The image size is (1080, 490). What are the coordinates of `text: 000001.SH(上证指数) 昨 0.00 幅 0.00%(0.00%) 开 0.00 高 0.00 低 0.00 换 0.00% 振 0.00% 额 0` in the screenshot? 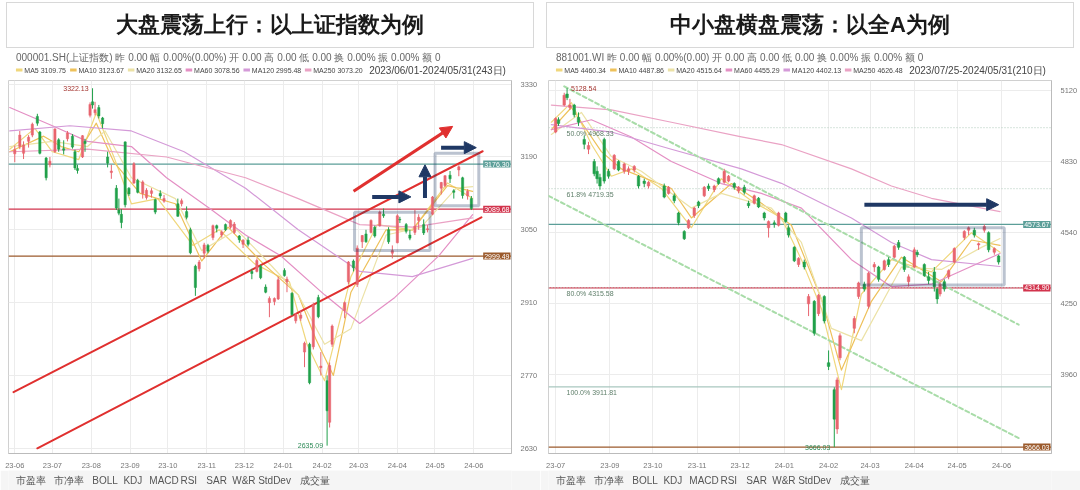 It's located at (228, 57).